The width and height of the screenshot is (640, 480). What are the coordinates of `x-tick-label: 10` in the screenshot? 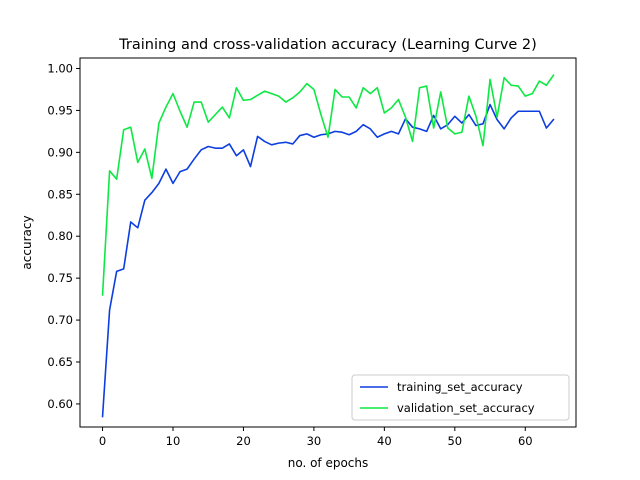 It's located at (173, 441).